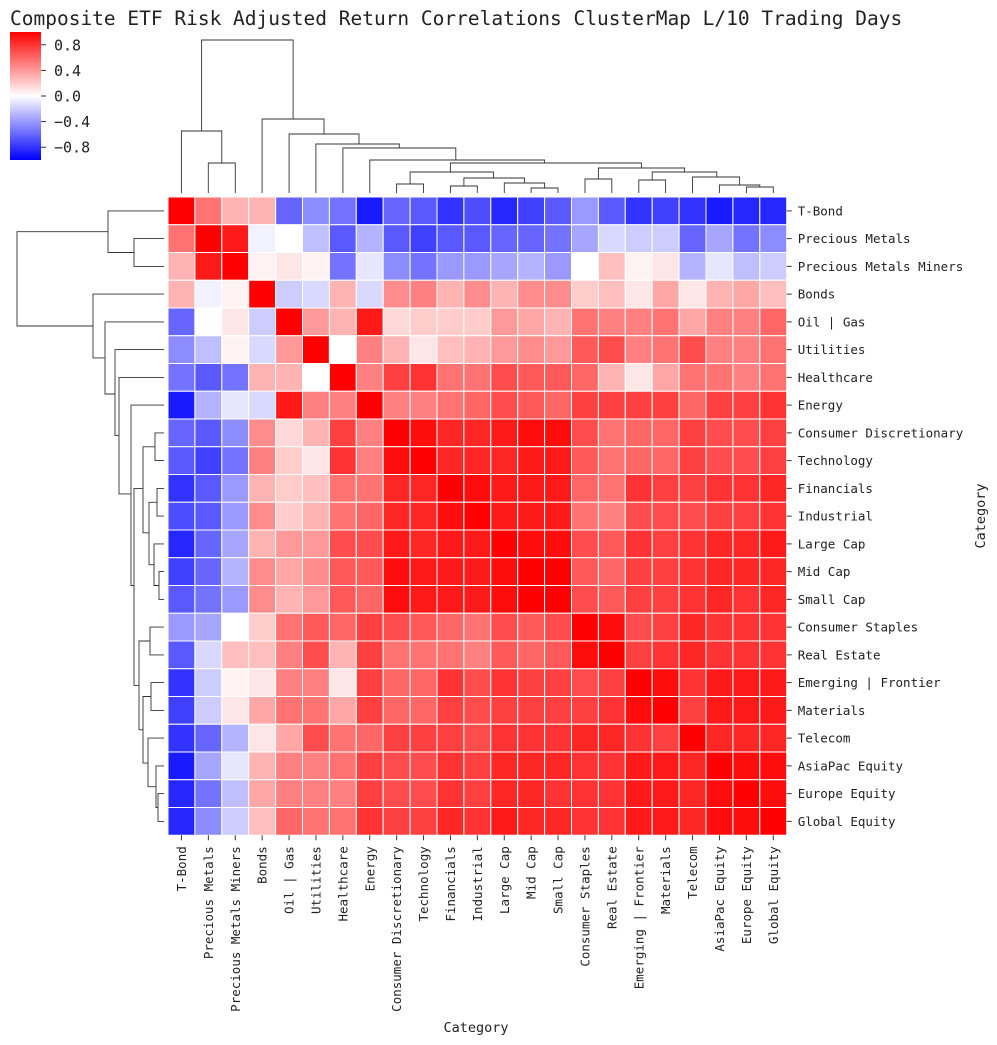 This screenshot has height=1045, width=997. Describe the element at coordinates (477, 116) in the screenshot. I see `column-dendrogram` at that location.